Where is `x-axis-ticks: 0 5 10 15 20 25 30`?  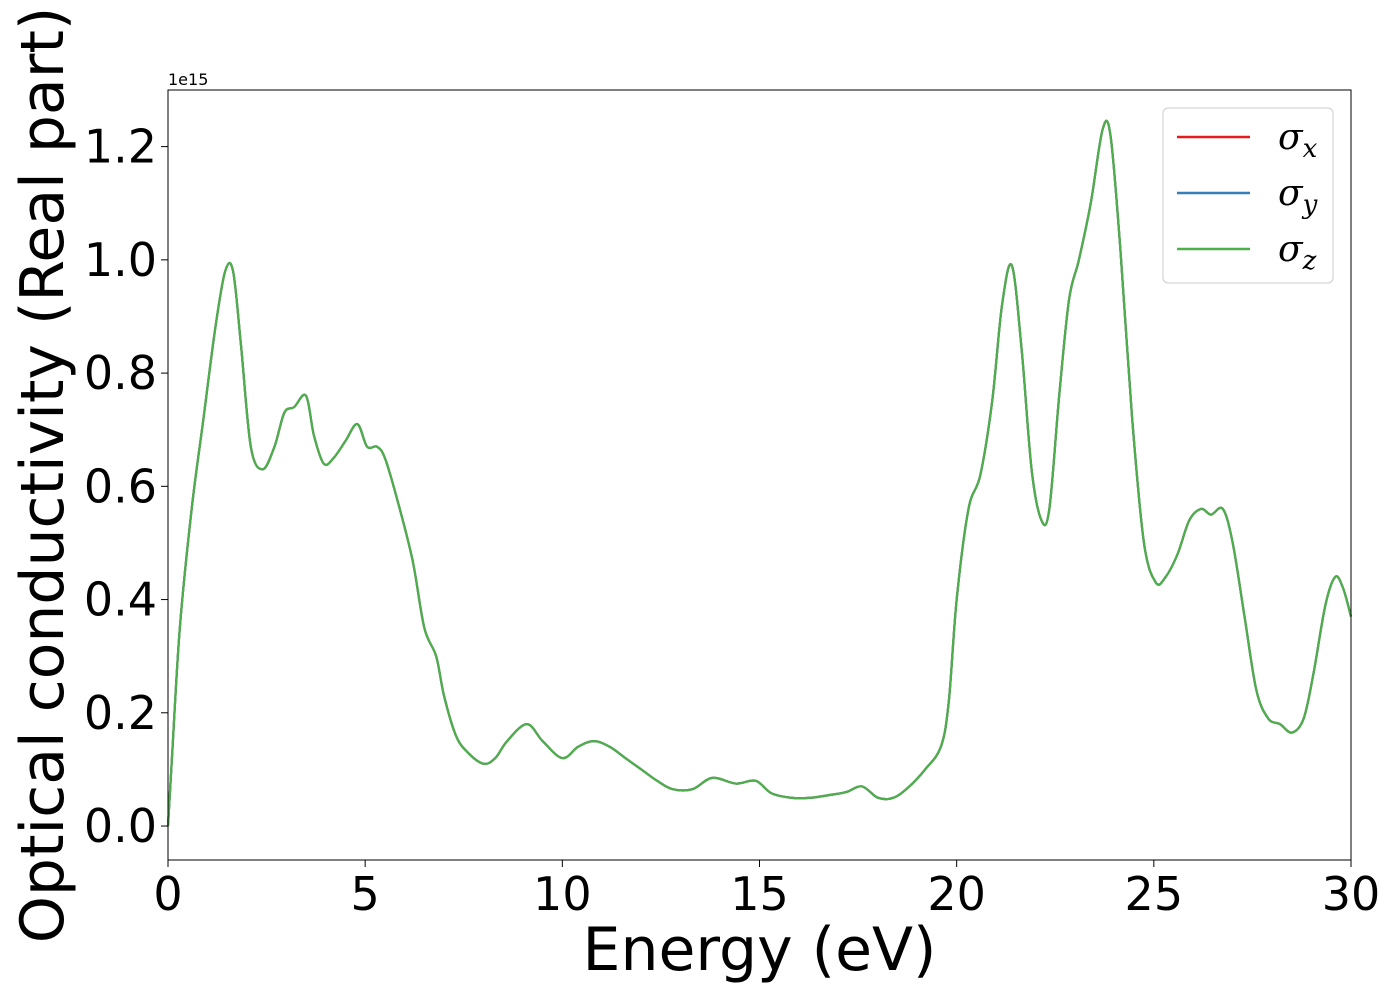 x-axis-ticks: 0 5 10 15 20 25 30 is located at coordinates (766, 890).